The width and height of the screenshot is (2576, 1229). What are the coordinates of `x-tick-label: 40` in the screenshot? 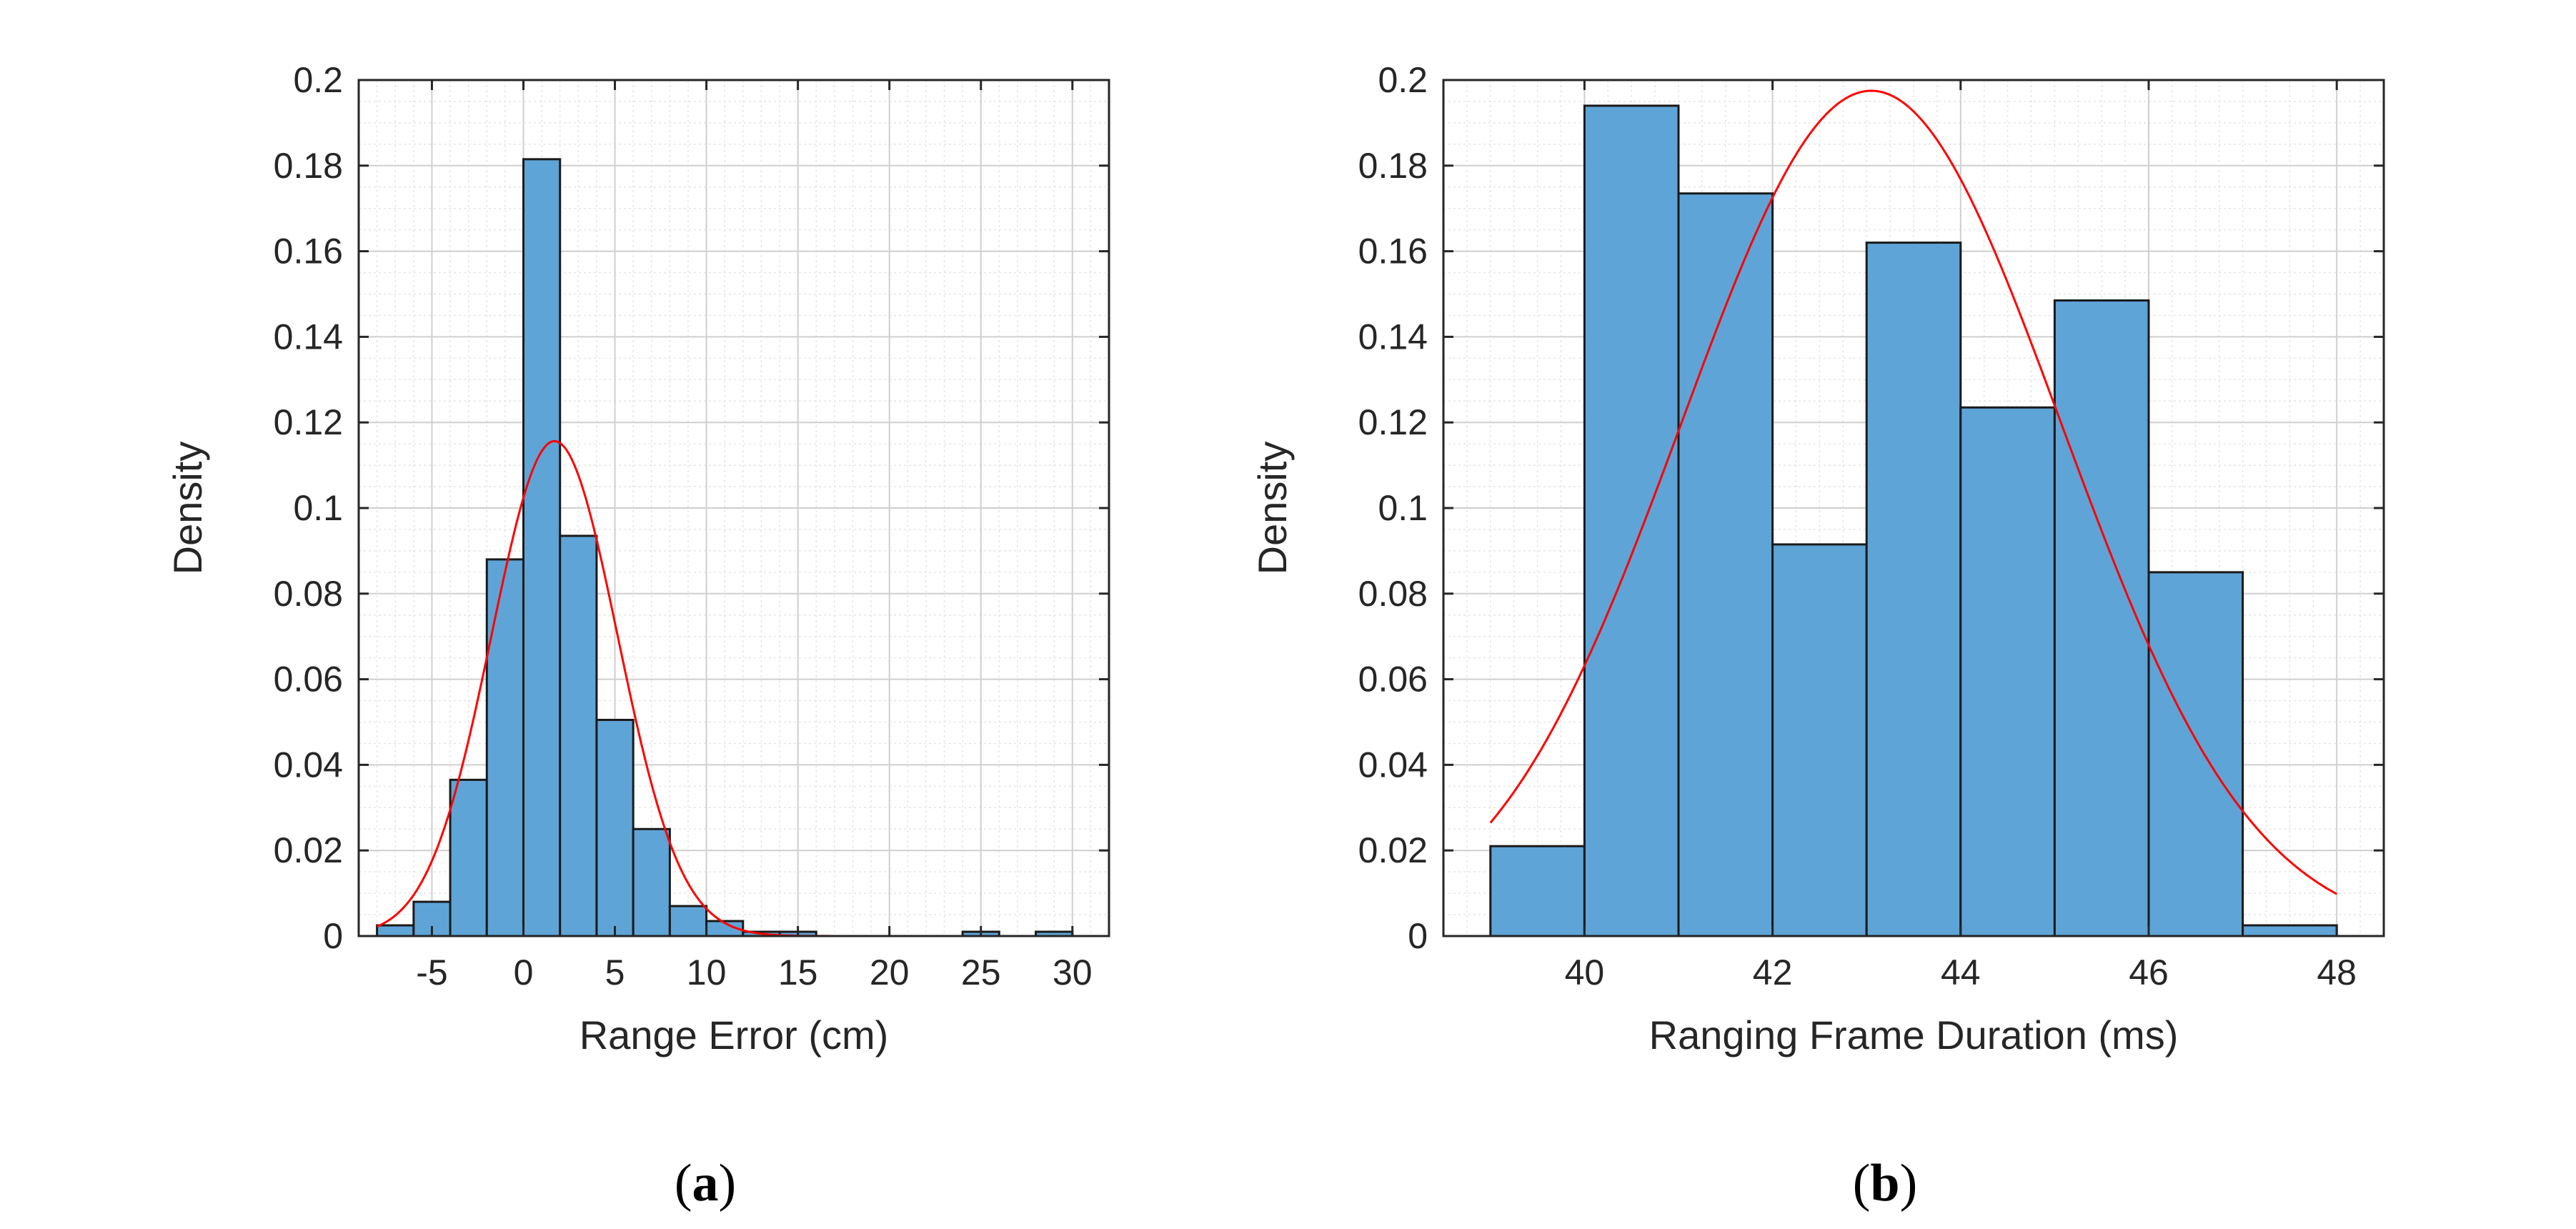 It's located at (1585, 972).